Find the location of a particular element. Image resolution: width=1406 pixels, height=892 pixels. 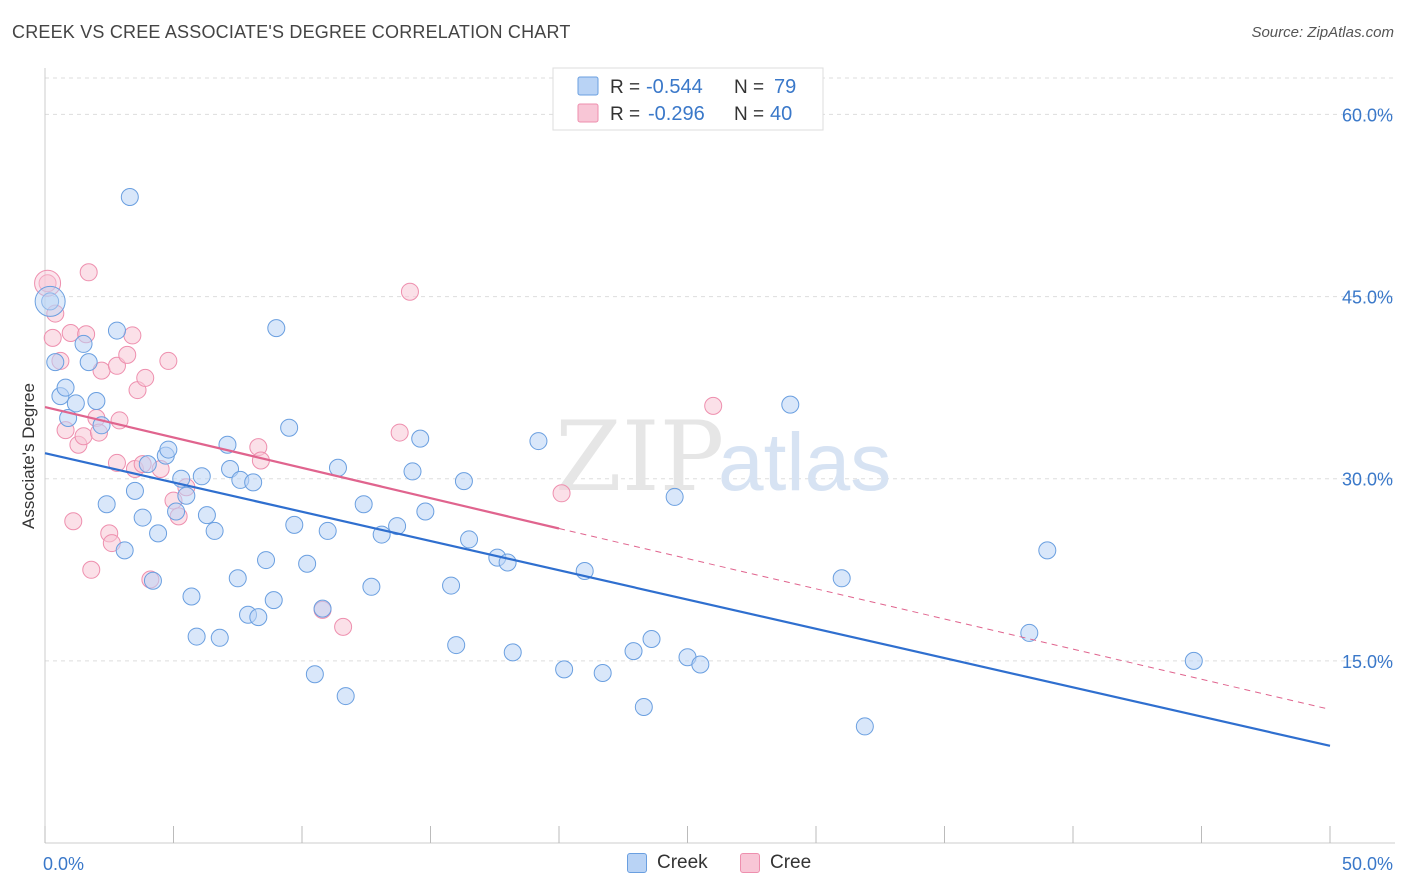

legend-label-cree: Cree is located at coordinates (791, 862).